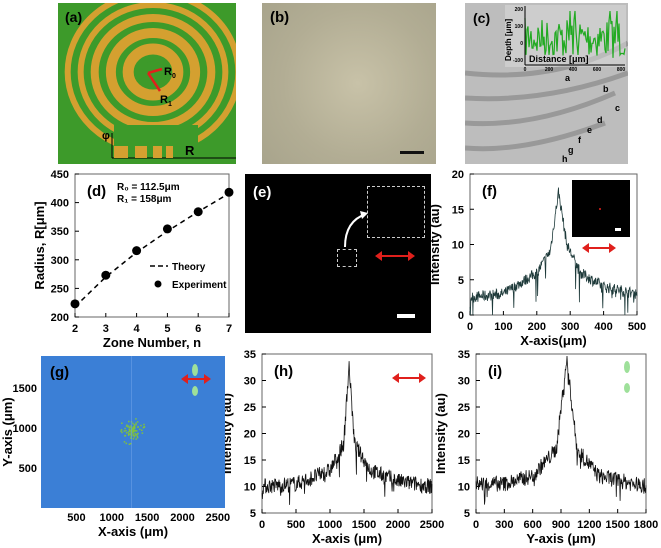 The image size is (661, 548). Describe the element at coordinates (553, 340) in the screenshot. I see `x-axis-label: X-axis(μm)` at that location.